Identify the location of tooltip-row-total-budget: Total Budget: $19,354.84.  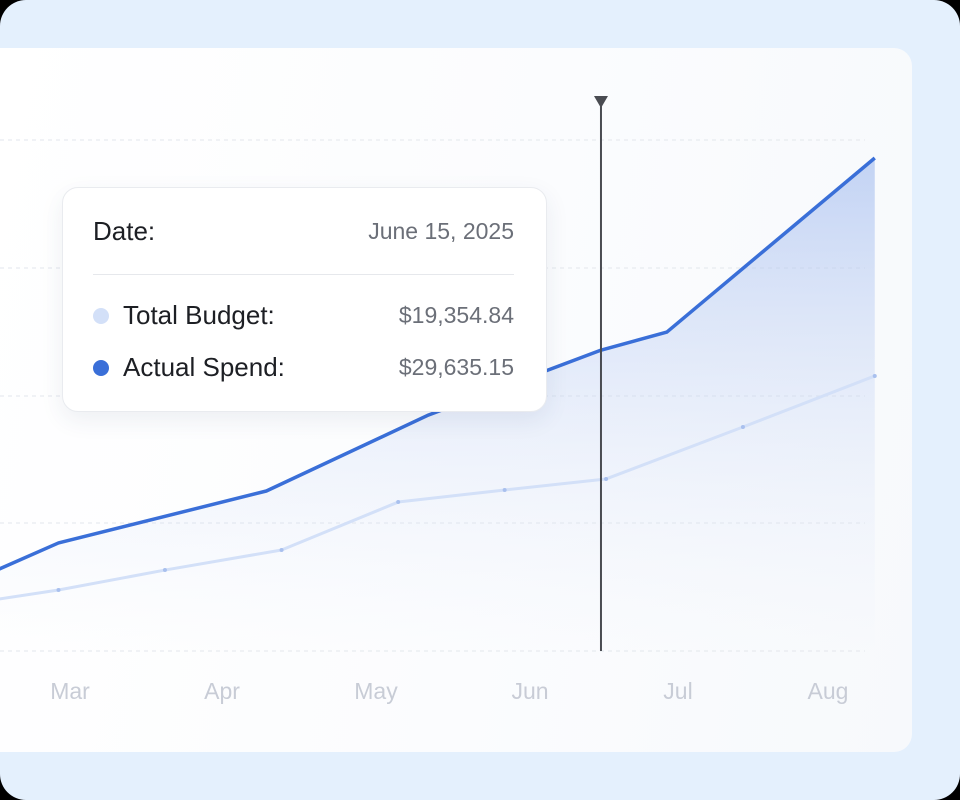
(303, 315).